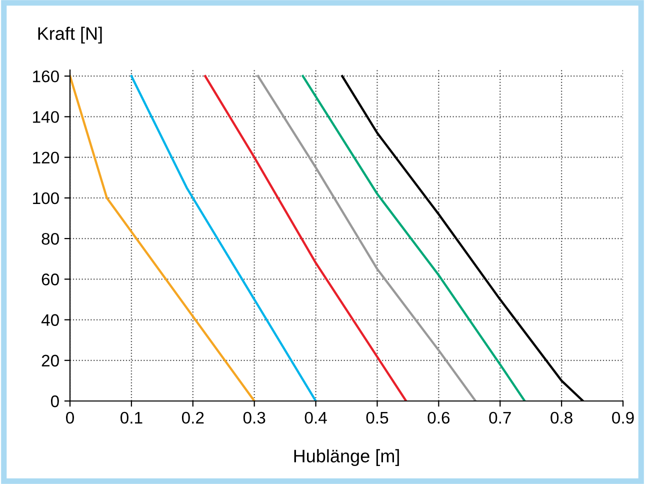 The width and height of the screenshot is (645, 484). I want to click on y-tick-label: 0, so click(54, 401).